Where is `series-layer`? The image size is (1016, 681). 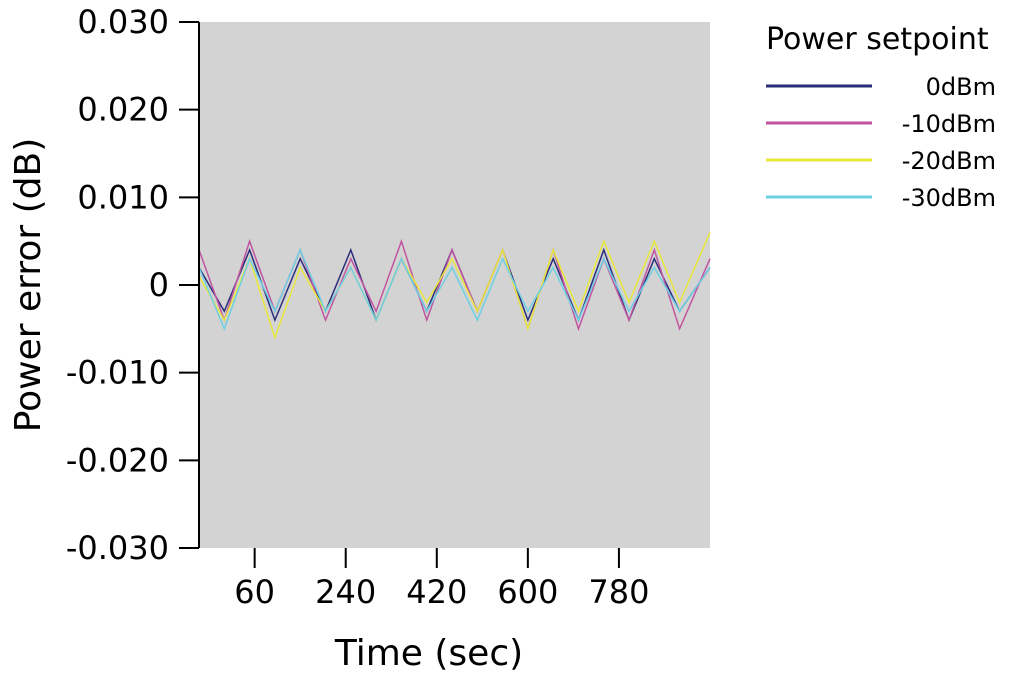
series-layer is located at coordinates (454, 286).